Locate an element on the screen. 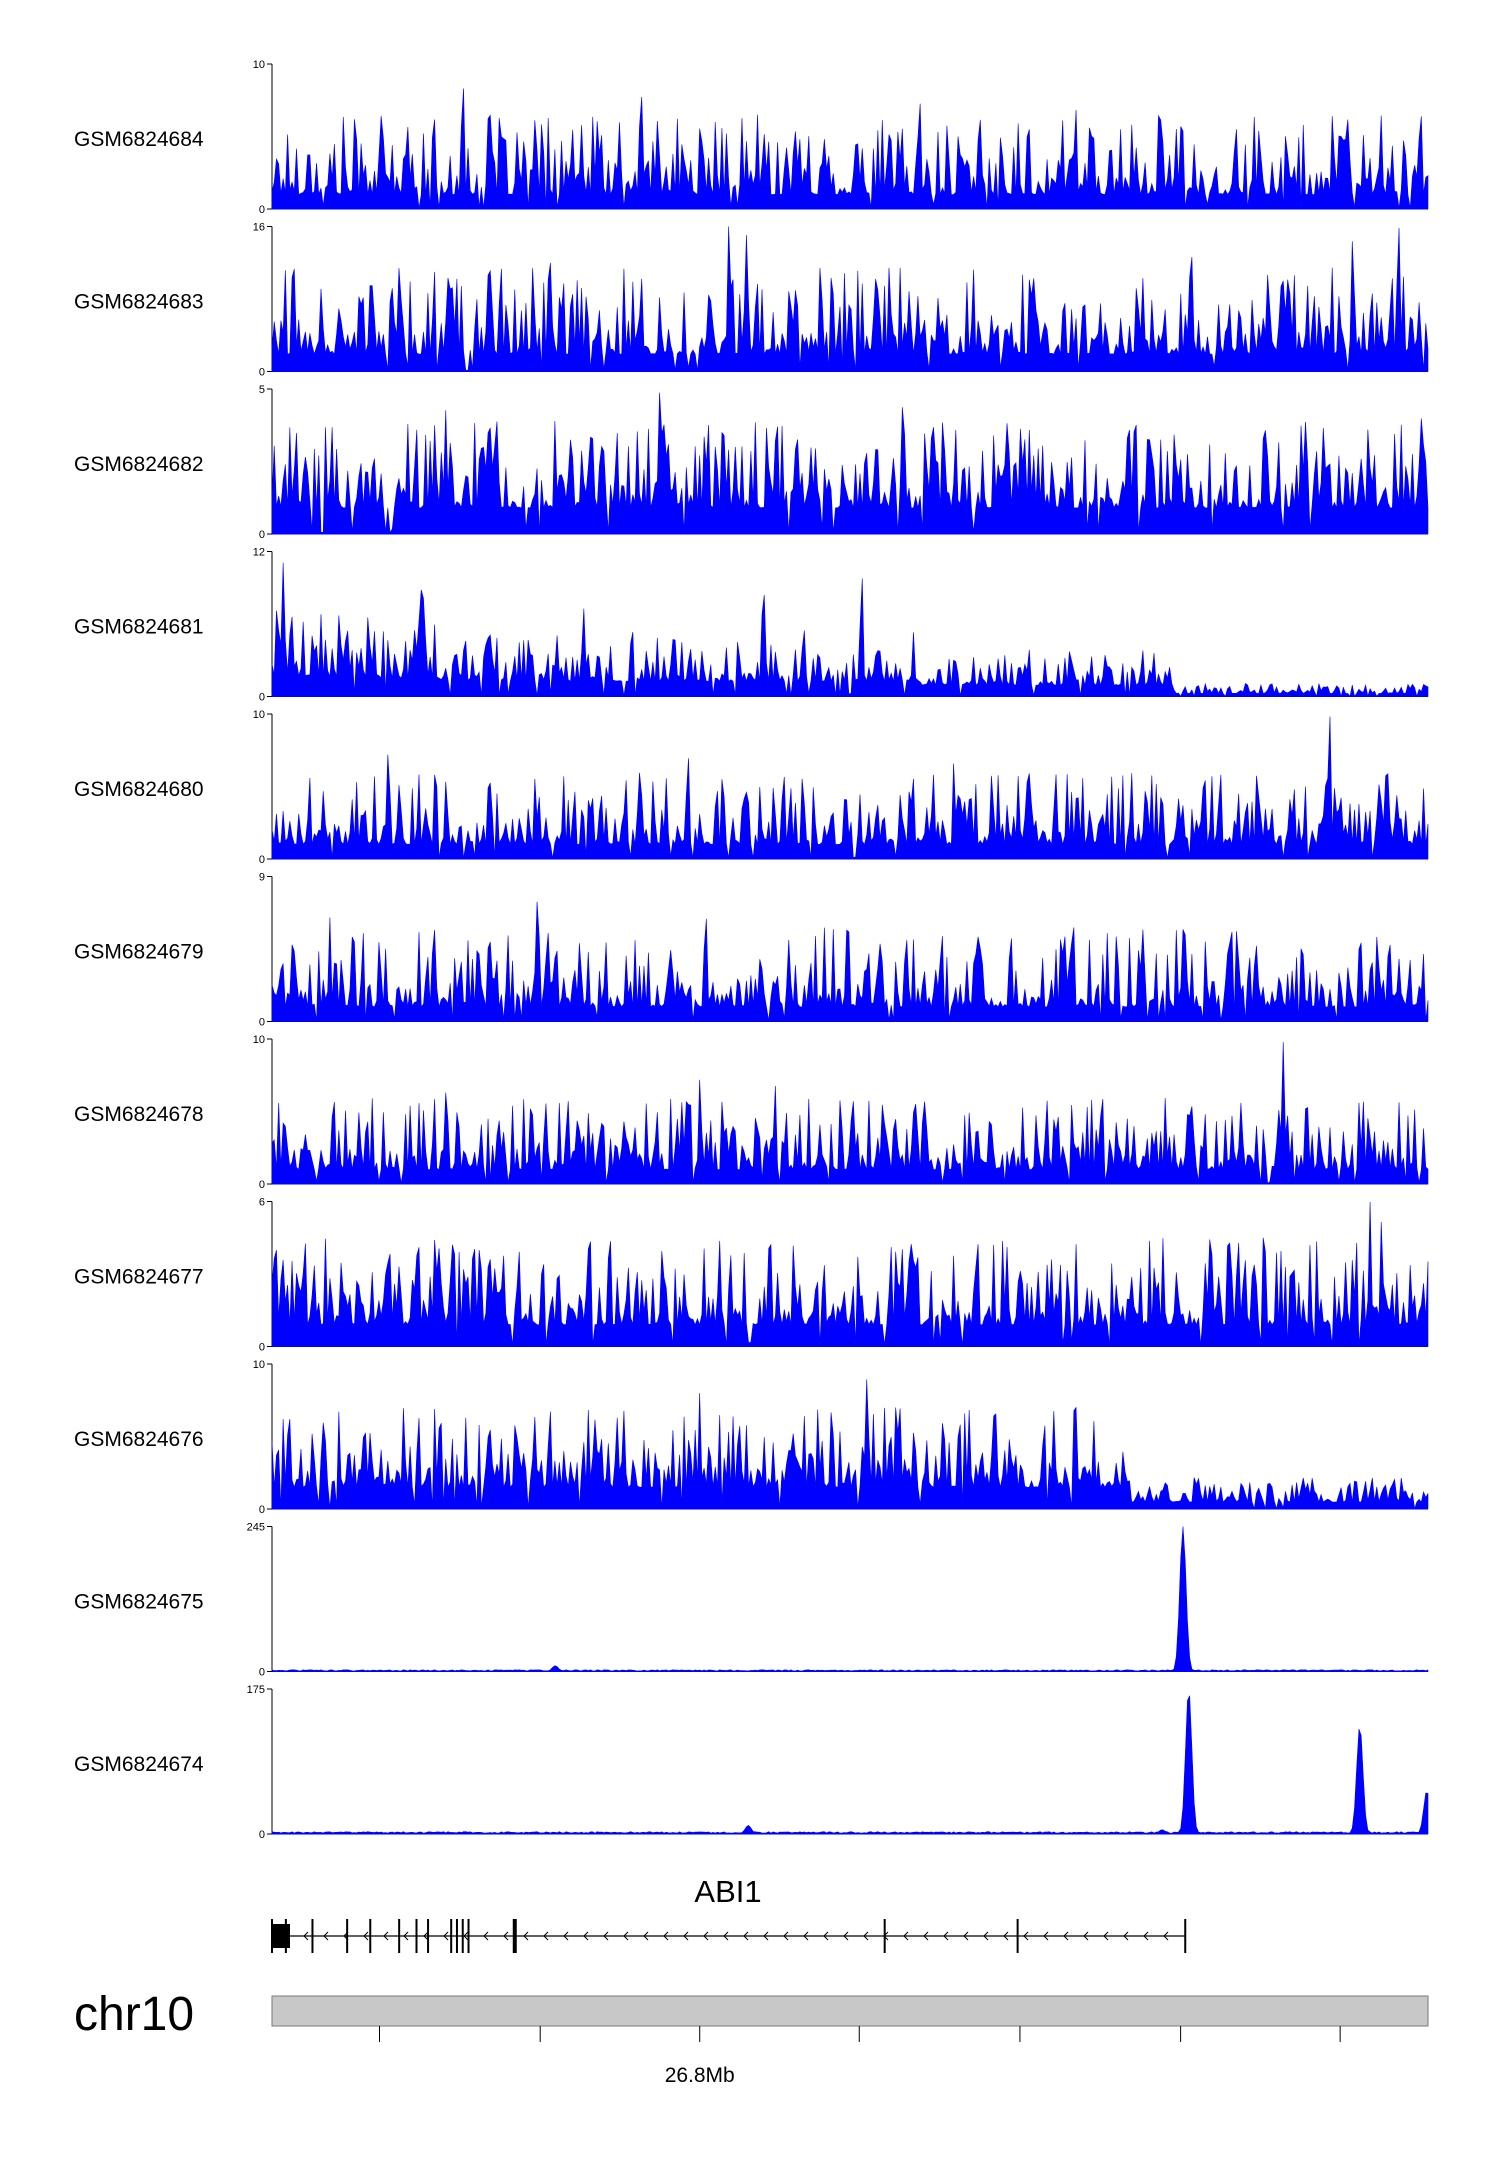 Image resolution: width=1500 pixels, height=2170 pixels. track-GSM6824678: GSM6824678 10 0 is located at coordinates (751, 1112).